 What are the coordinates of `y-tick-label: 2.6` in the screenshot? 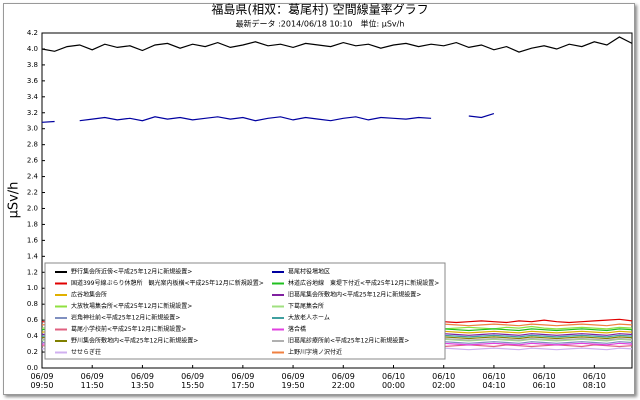 It's located at (33, 161).